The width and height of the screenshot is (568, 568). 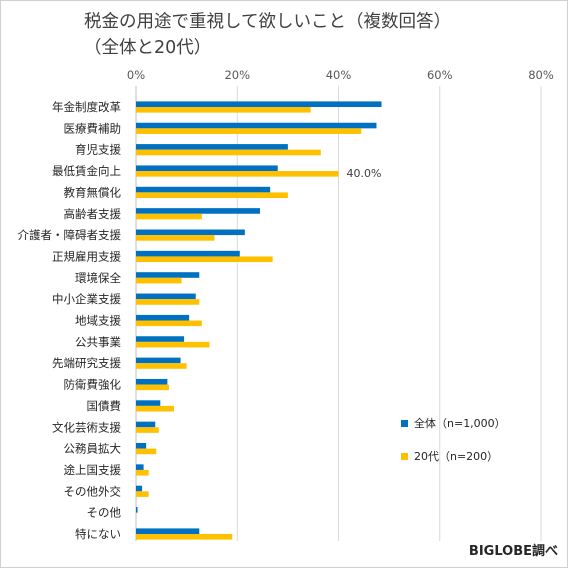 I want to click on category-label: その他外交, so click(x=93, y=491).